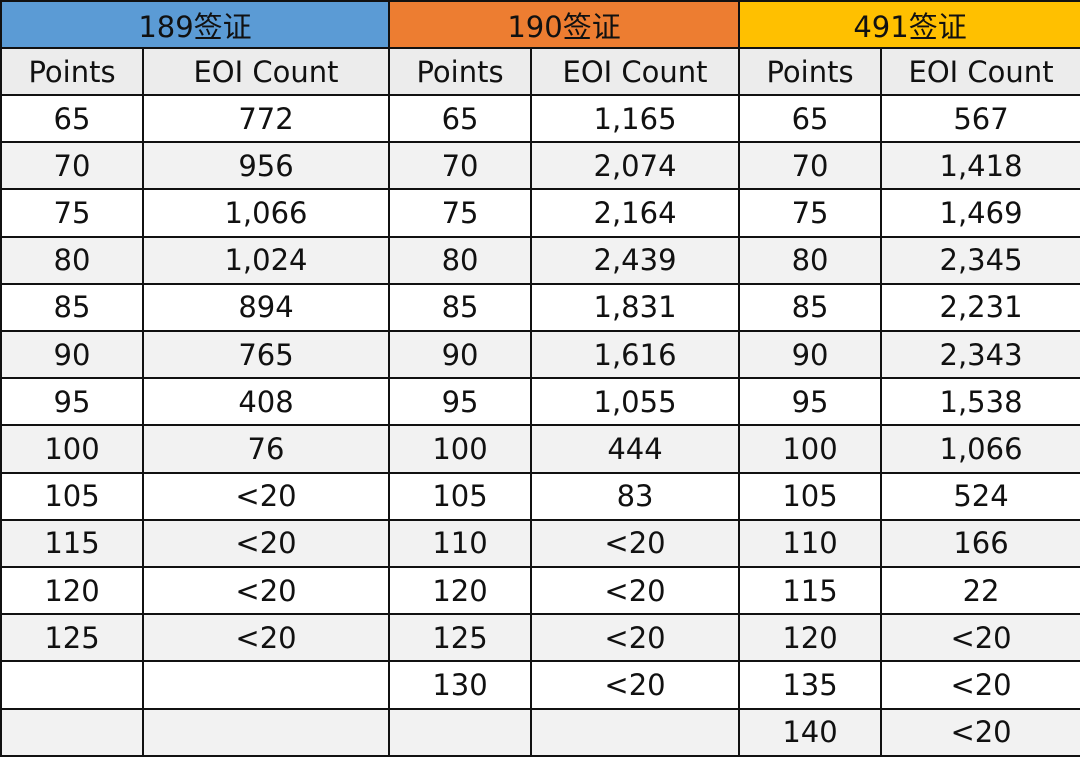  Describe the element at coordinates (980, 496) in the screenshot. I see `eoi-count-cell: 524` at that location.